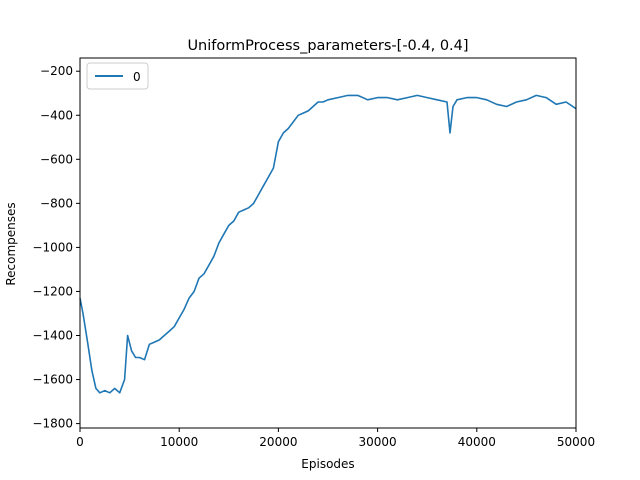 This screenshot has width=640, height=480. What do you see at coordinates (56, 71) in the screenshot?
I see `y-tick-label: −200` at bounding box center [56, 71].